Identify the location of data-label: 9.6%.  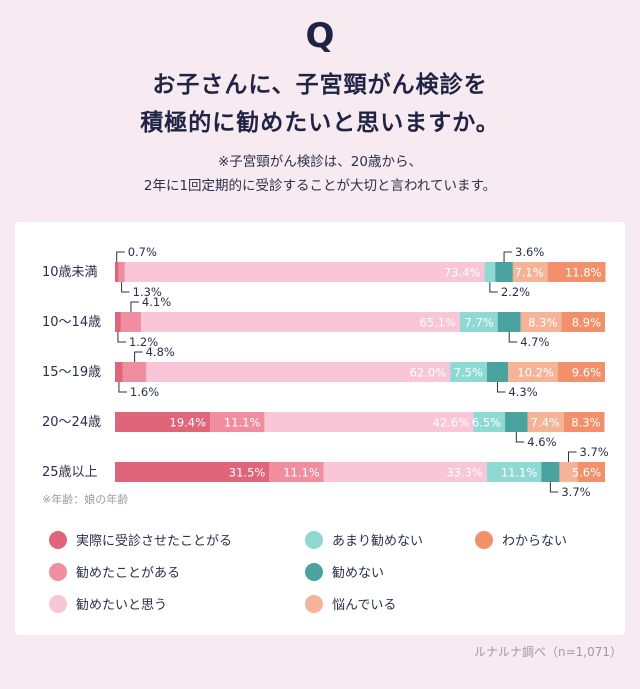
(586, 373).